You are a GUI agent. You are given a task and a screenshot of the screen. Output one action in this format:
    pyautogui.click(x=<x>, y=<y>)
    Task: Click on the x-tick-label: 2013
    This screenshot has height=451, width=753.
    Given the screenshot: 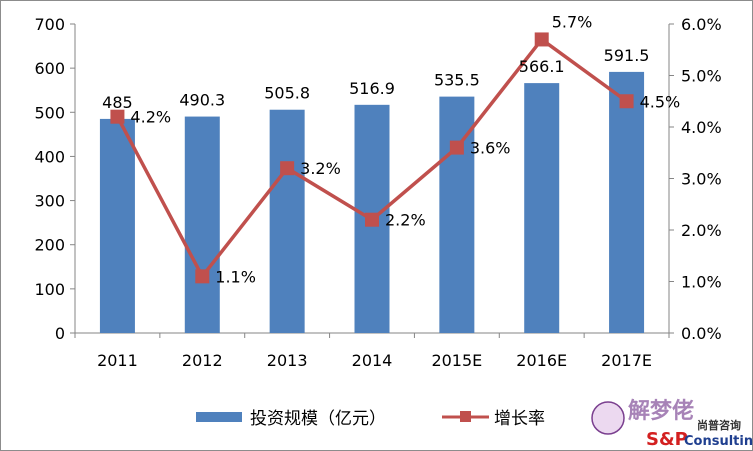 What is the action you would take?
    pyautogui.click(x=287, y=360)
    